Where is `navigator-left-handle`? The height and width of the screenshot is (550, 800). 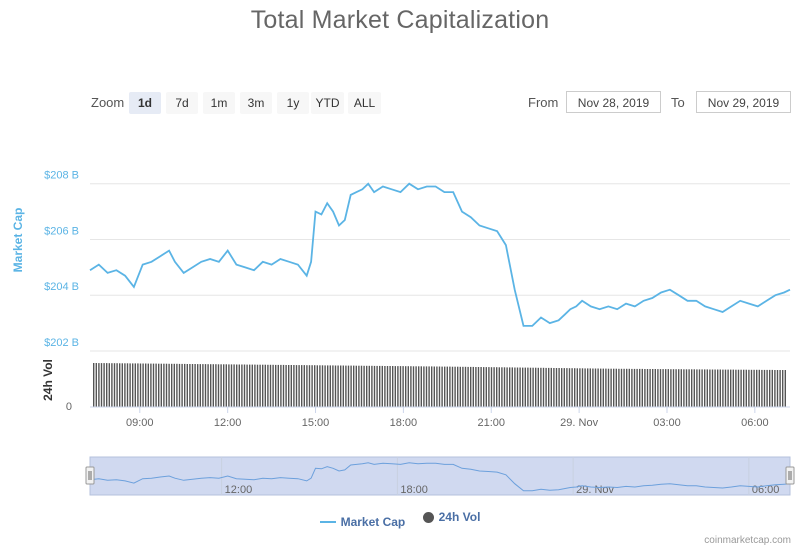 navigator-left-handle is located at coordinates (90, 475).